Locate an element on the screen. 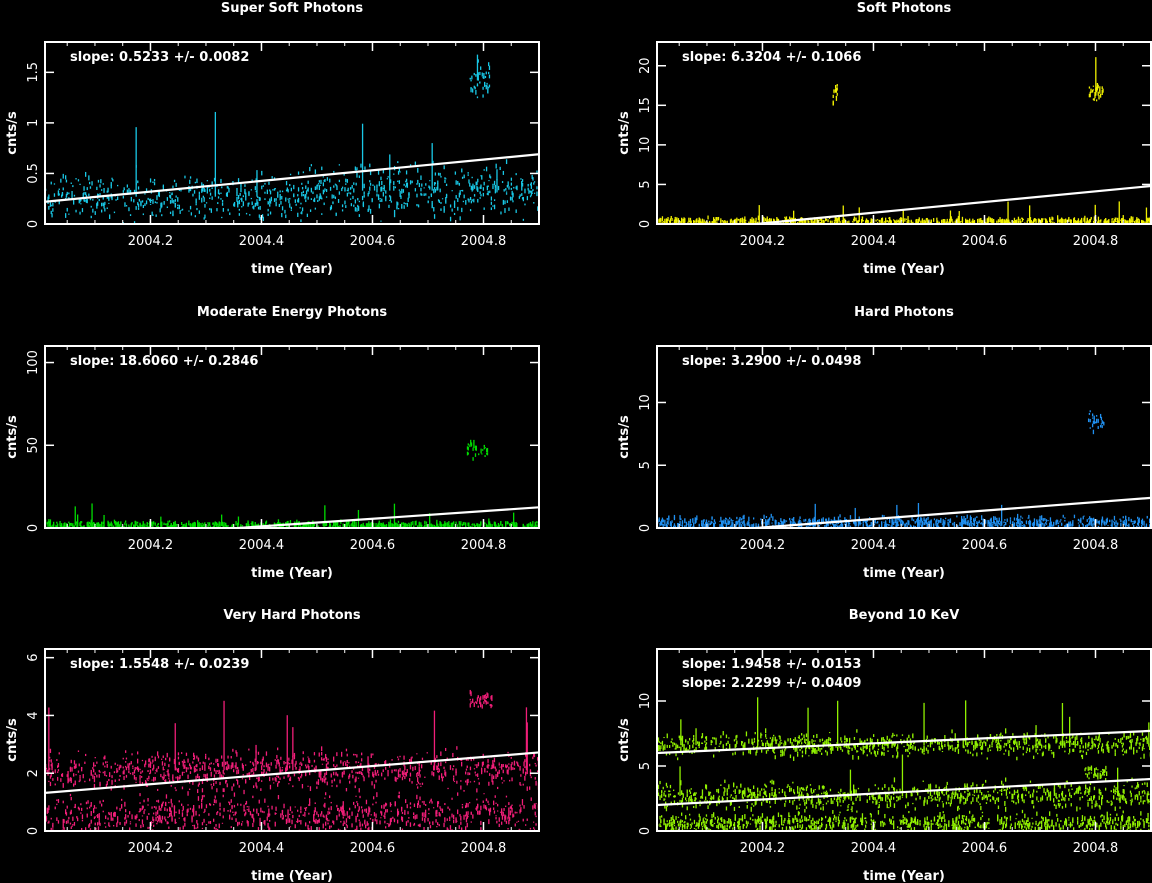  y-axis-label: cnts/s is located at coordinates (12, 437).